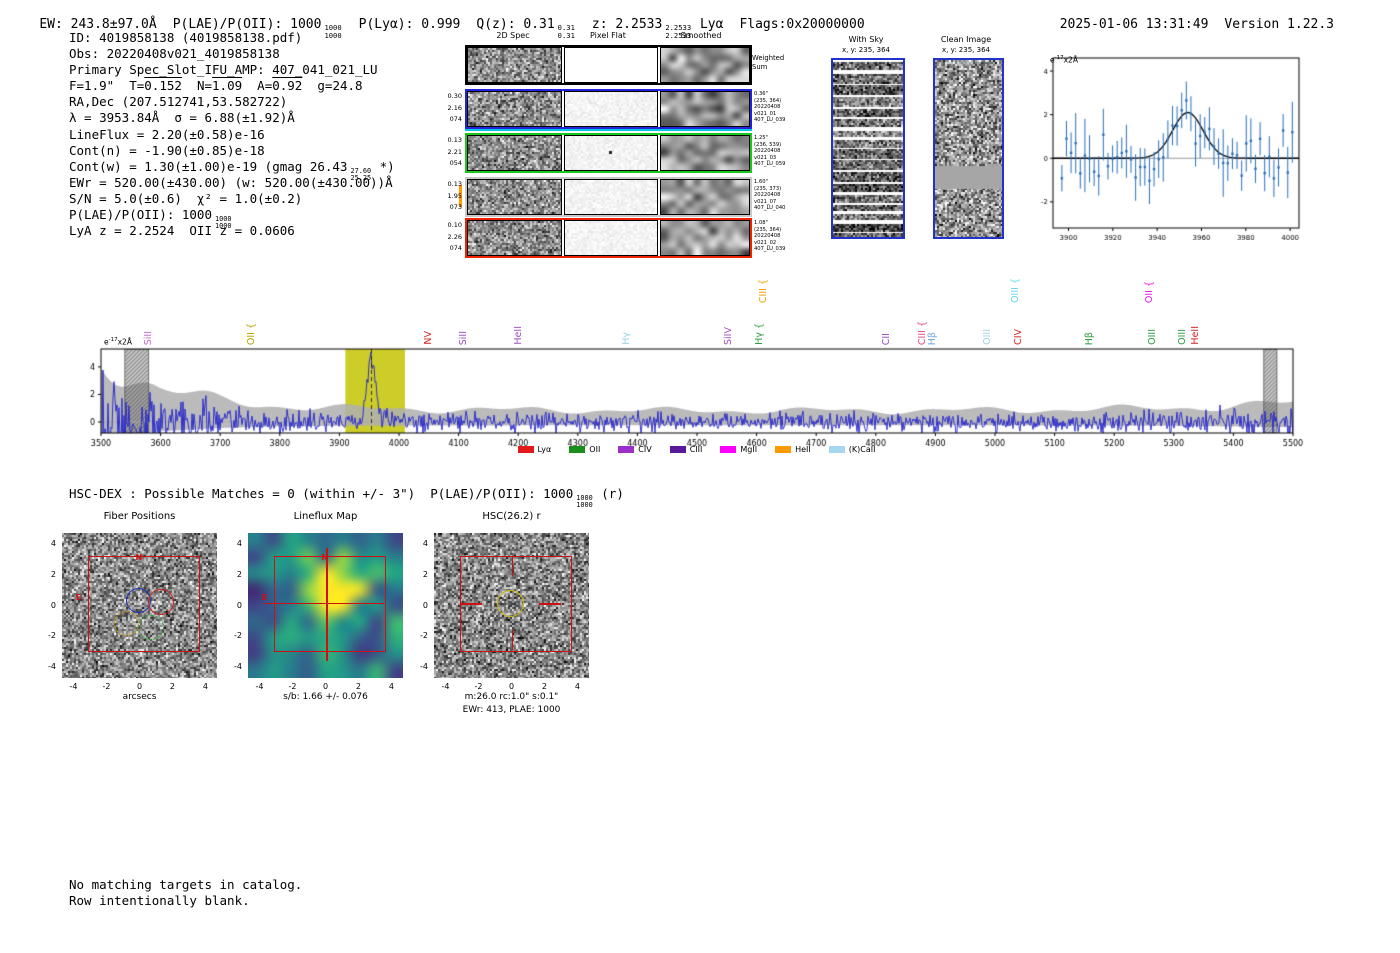  I want to click on spectrum-legend: Lyα OII CIV CIII MgII HeII (K)CaII, so click(696, 449).